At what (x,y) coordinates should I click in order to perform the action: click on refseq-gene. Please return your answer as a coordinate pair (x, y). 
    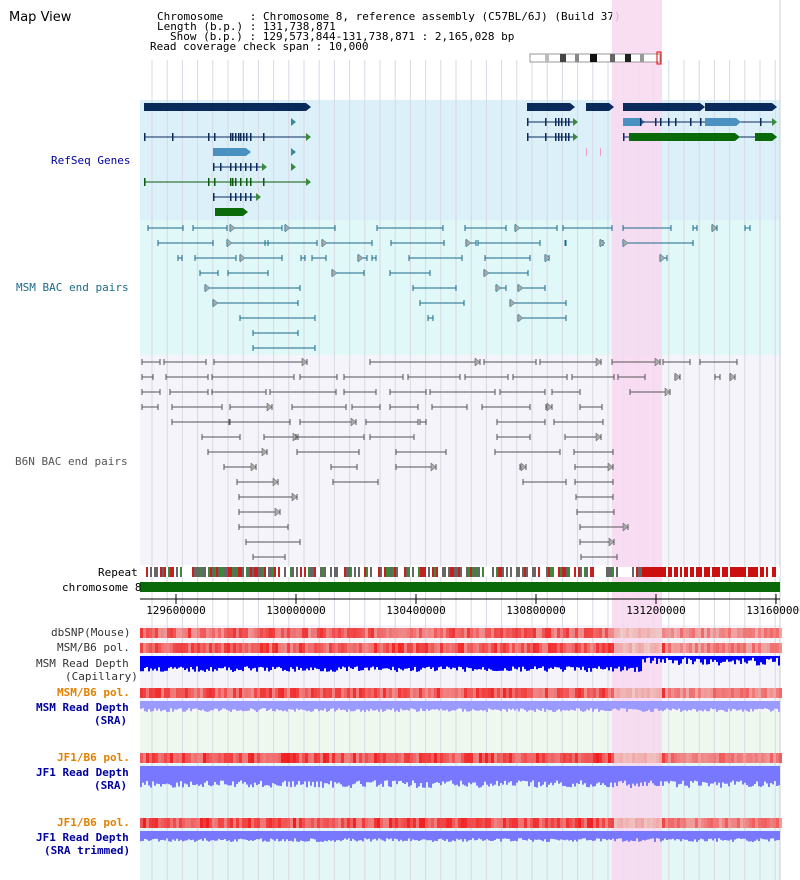
    Looking at the image, I should click on (738, 107).